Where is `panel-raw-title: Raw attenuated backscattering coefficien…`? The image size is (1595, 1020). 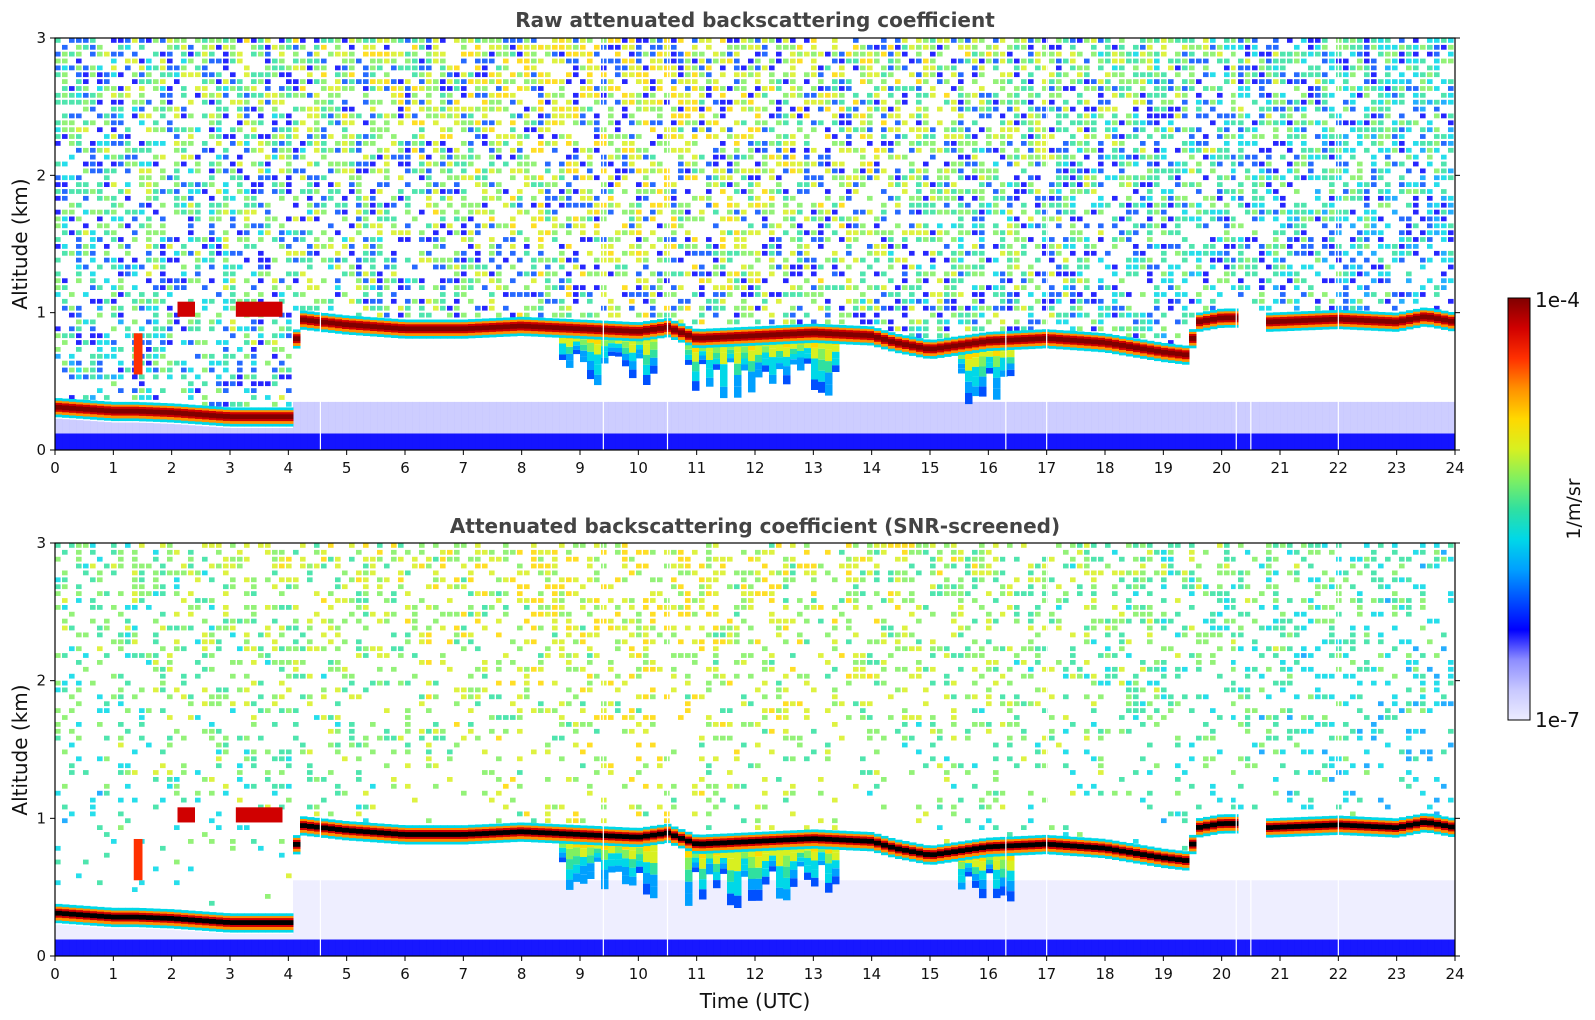
panel-raw-title: Raw attenuated backscattering coefficien… is located at coordinates (755, 20).